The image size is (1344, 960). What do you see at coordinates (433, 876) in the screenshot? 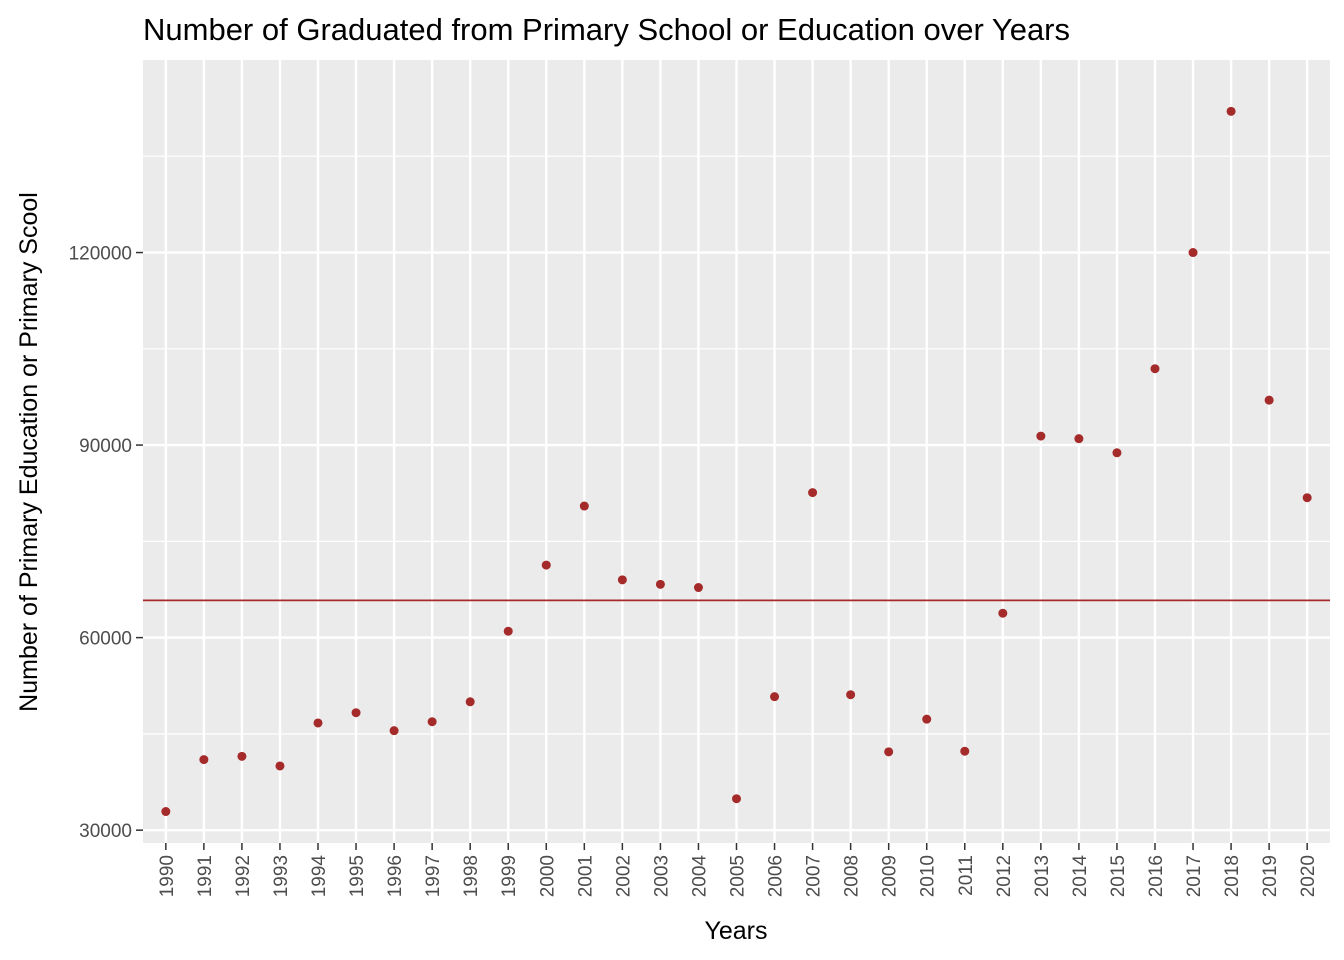
I see `x-tick-label: 1997` at bounding box center [433, 876].